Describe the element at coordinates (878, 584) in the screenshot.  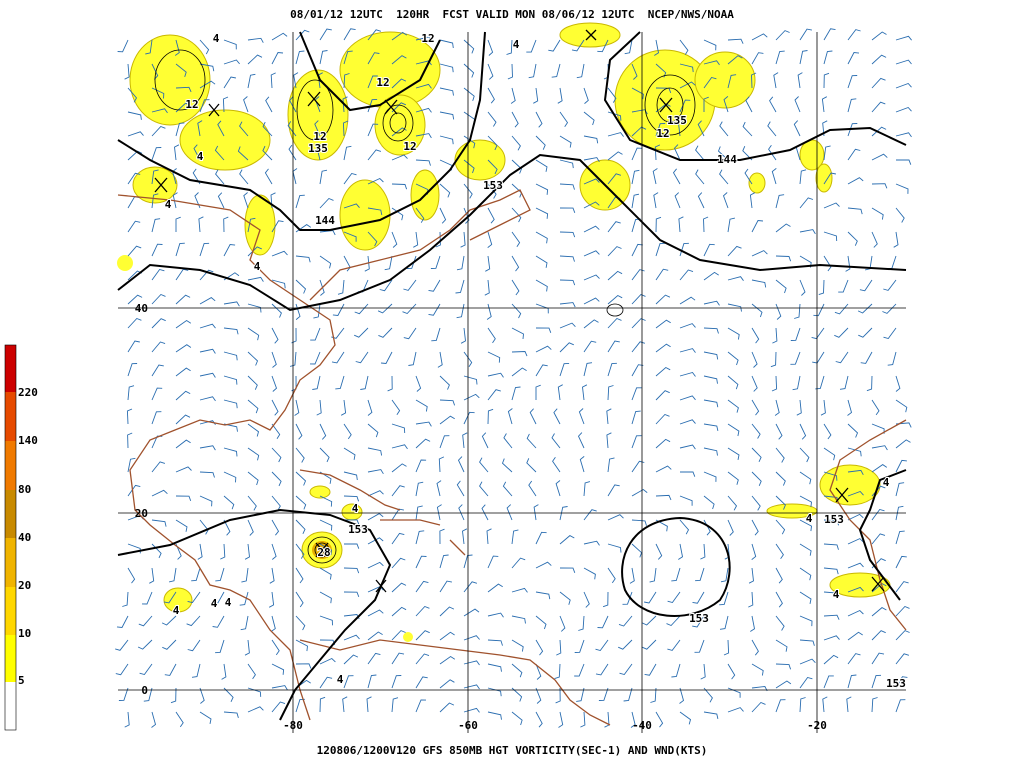
I see `center-marker` at that location.